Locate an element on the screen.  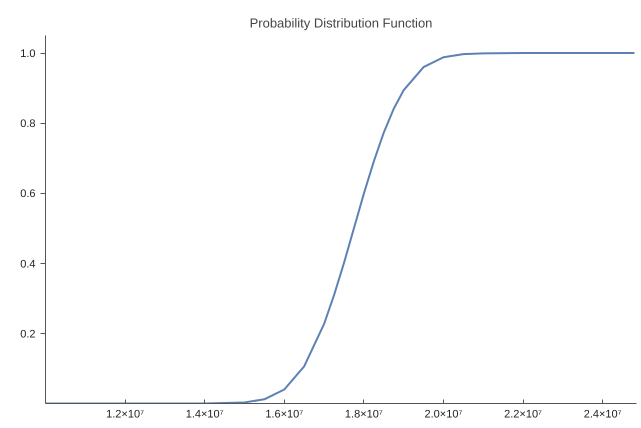
y-tick-label: 0.2 is located at coordinates (28, 334).